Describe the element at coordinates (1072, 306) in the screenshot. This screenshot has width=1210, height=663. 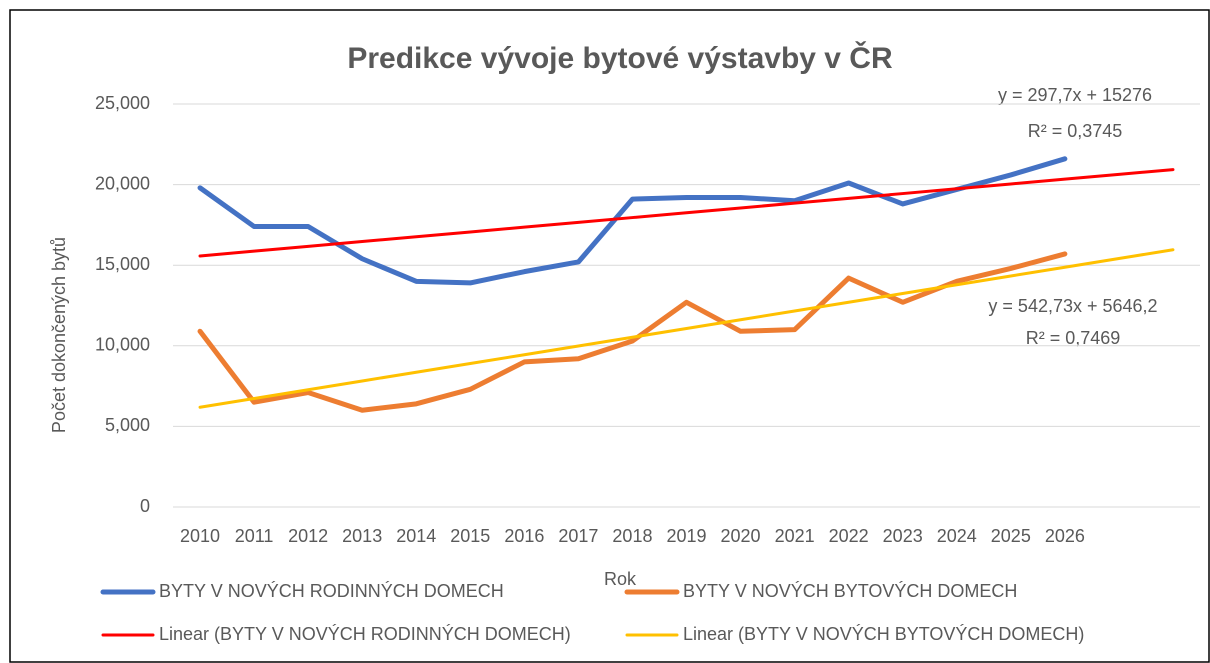
I see `annotation: y = 542,73x + 5646,2` at that location.